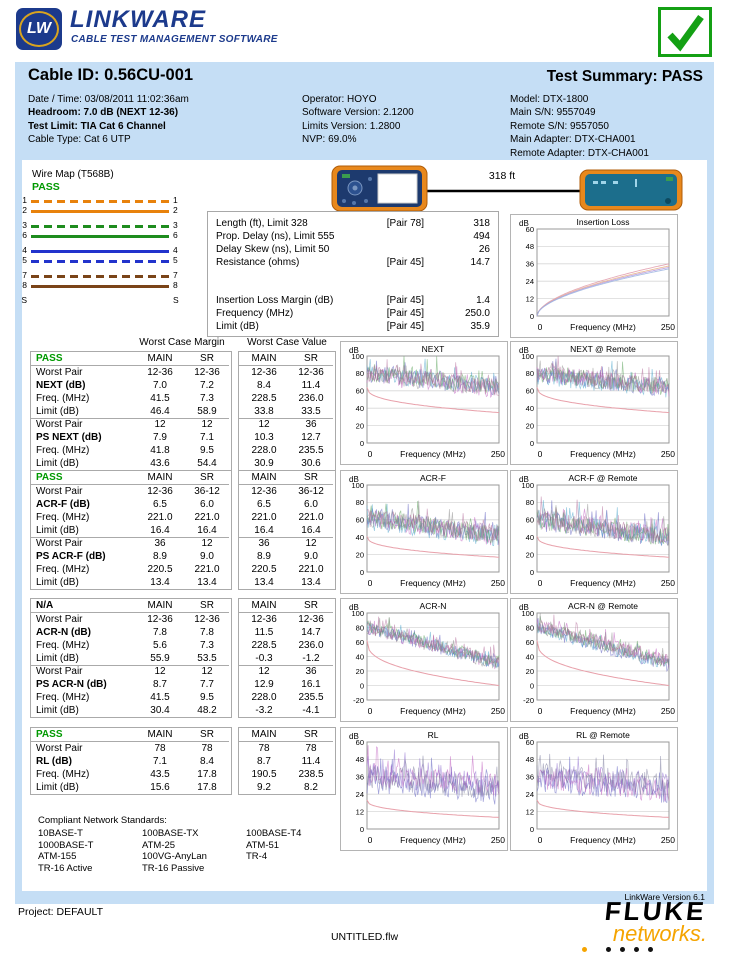  What do you see at coordinates (311, 385) in the screenshot?
I see `result-row-value: 11.4` at bounding box center [311, 385].